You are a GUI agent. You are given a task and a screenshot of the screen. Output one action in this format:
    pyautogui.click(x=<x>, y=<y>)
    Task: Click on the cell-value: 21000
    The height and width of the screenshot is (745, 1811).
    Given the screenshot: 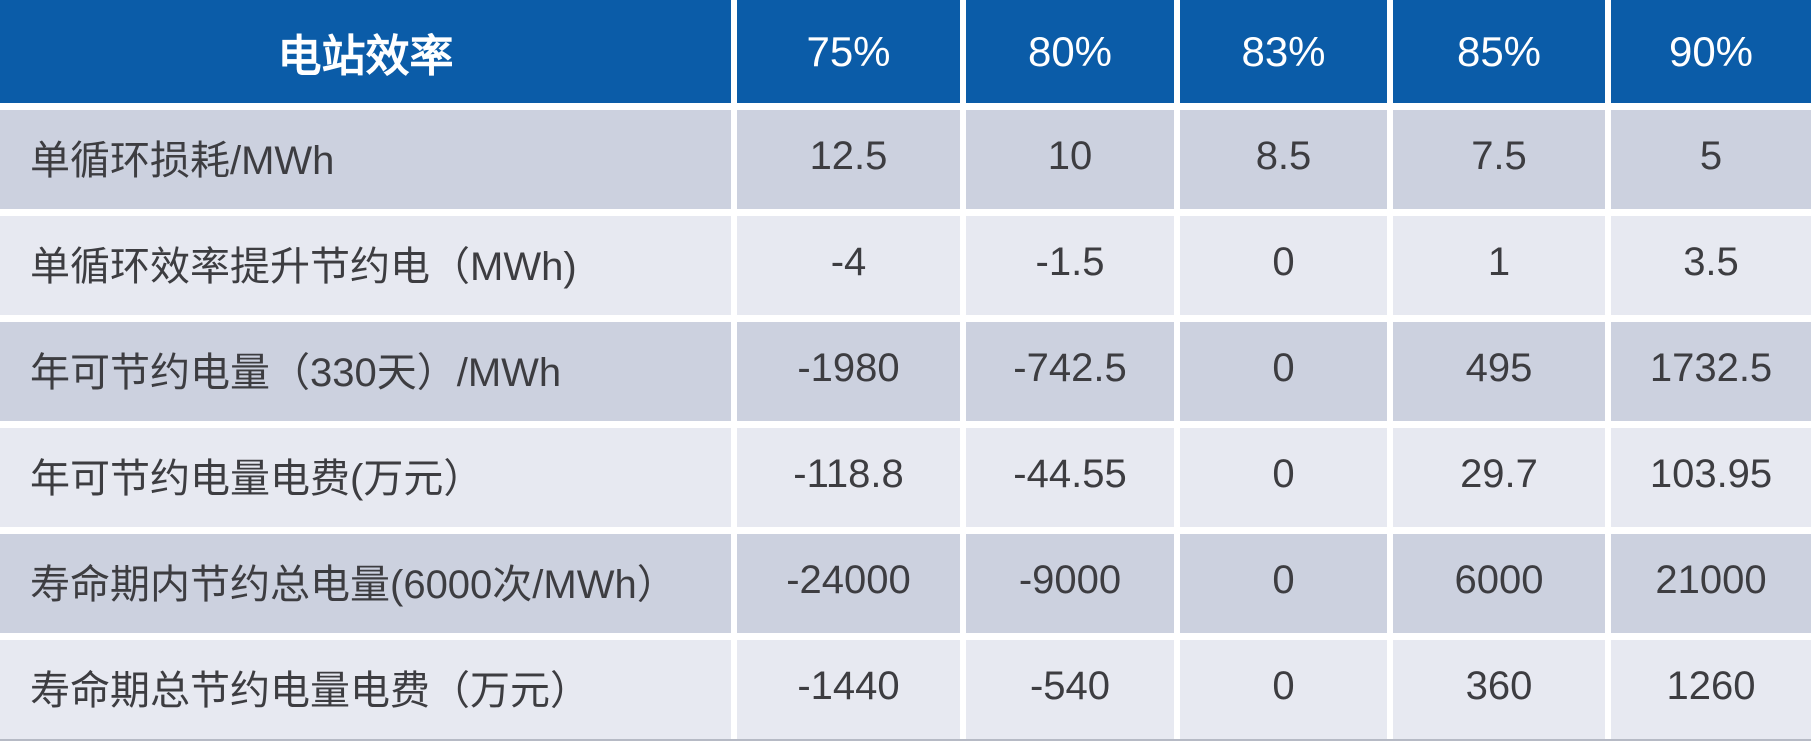 What is the action you would take?
    pyautogui.click(x=1711, y=583)
    